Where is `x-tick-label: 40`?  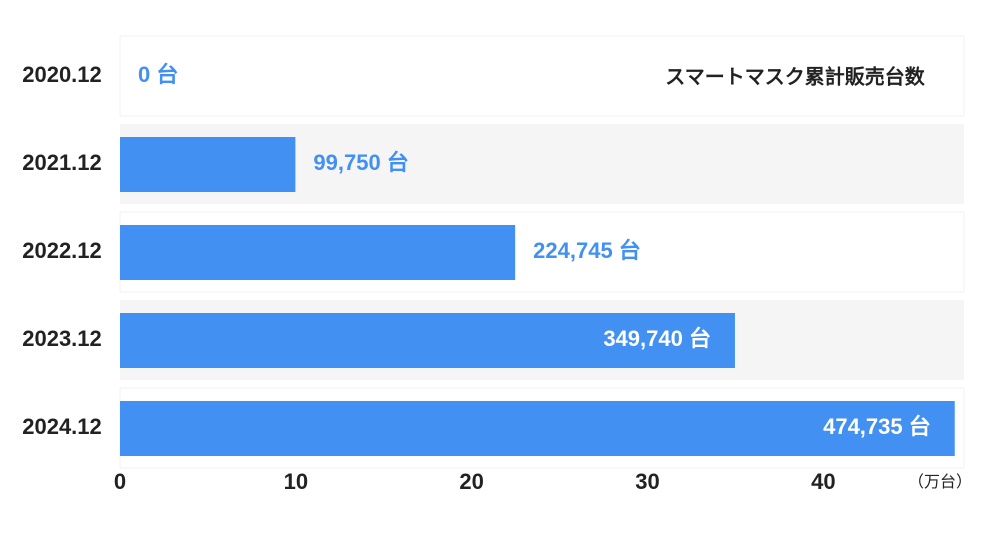
x-tick-label: 40 is located at coordinates (823, 481).